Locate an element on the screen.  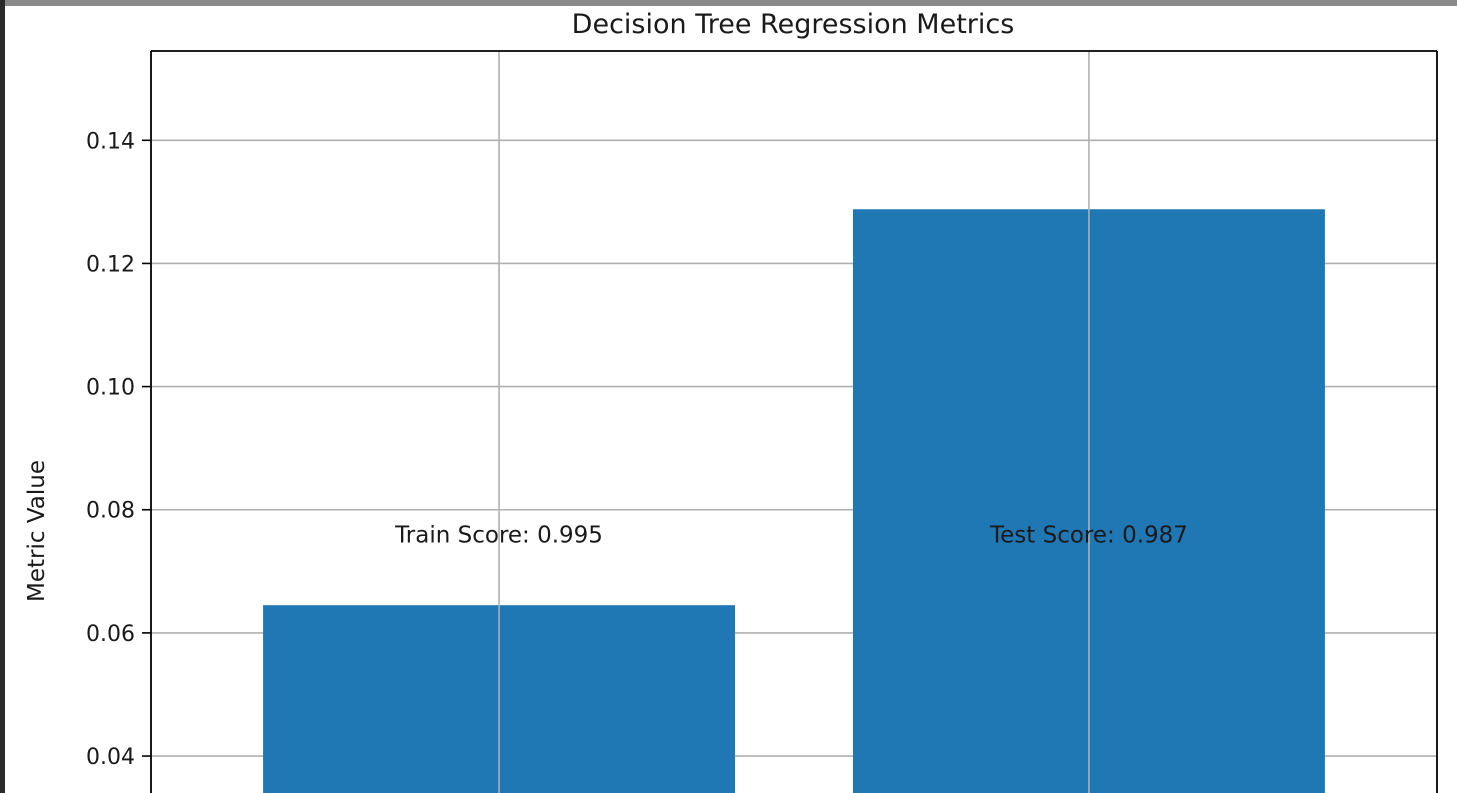
y-tick-label: 0.14 is located at coordinates (110, 141).